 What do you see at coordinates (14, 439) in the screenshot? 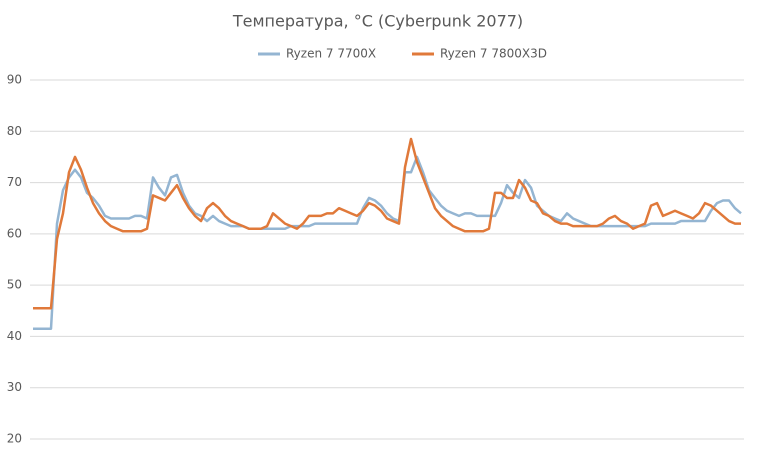
I see `y-tick-label: 20` at bounding box center [14, 439].